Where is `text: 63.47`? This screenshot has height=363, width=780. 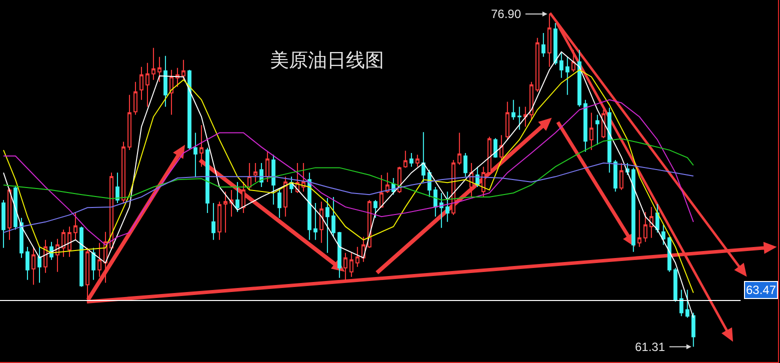 text: 63.47 is located at coordinates (761, 290).